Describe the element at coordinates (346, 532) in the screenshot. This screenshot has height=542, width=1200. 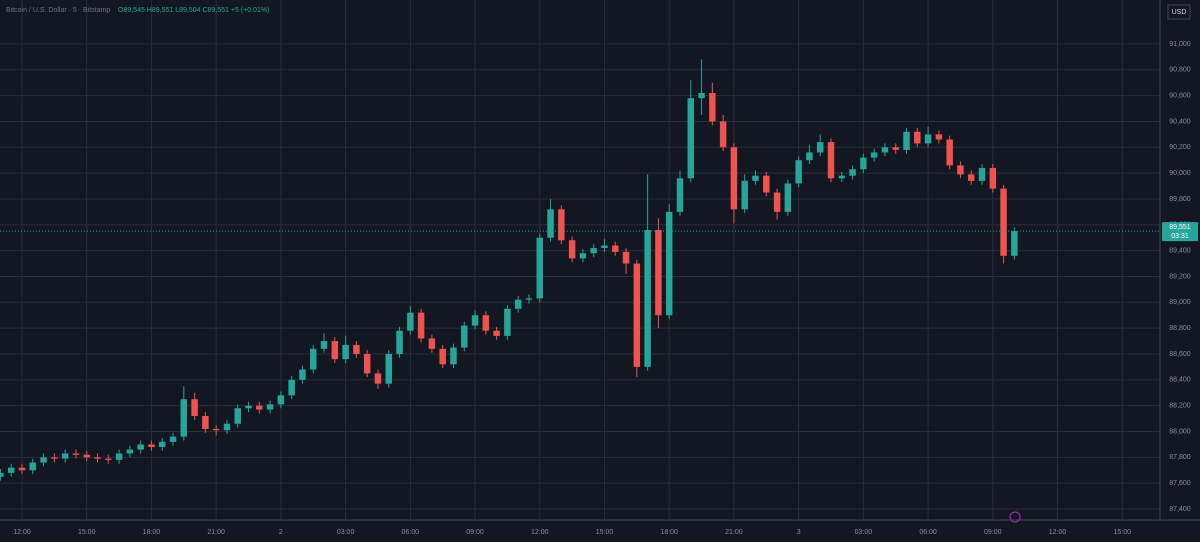
I see `x-tick-label: 03:00` at that location.